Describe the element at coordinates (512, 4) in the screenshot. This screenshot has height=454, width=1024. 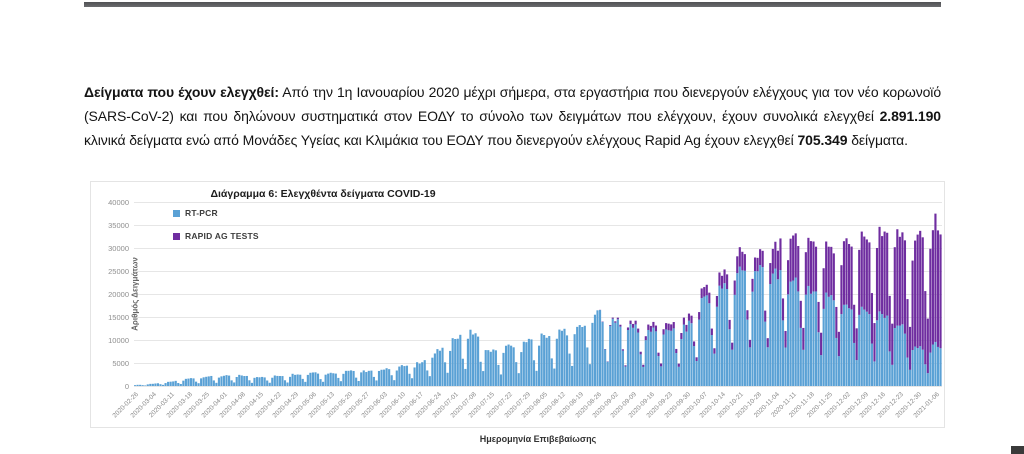
I see `page-top-rule` at that location.